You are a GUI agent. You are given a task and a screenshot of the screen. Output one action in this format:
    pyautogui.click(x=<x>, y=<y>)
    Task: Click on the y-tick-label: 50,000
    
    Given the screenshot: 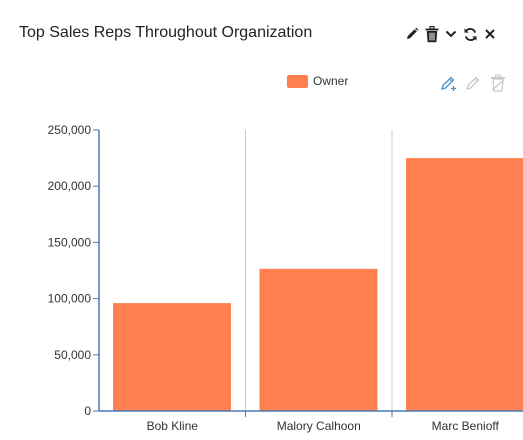 What is the action you would take?
    pyautogui.click(x=72, y=355)
    